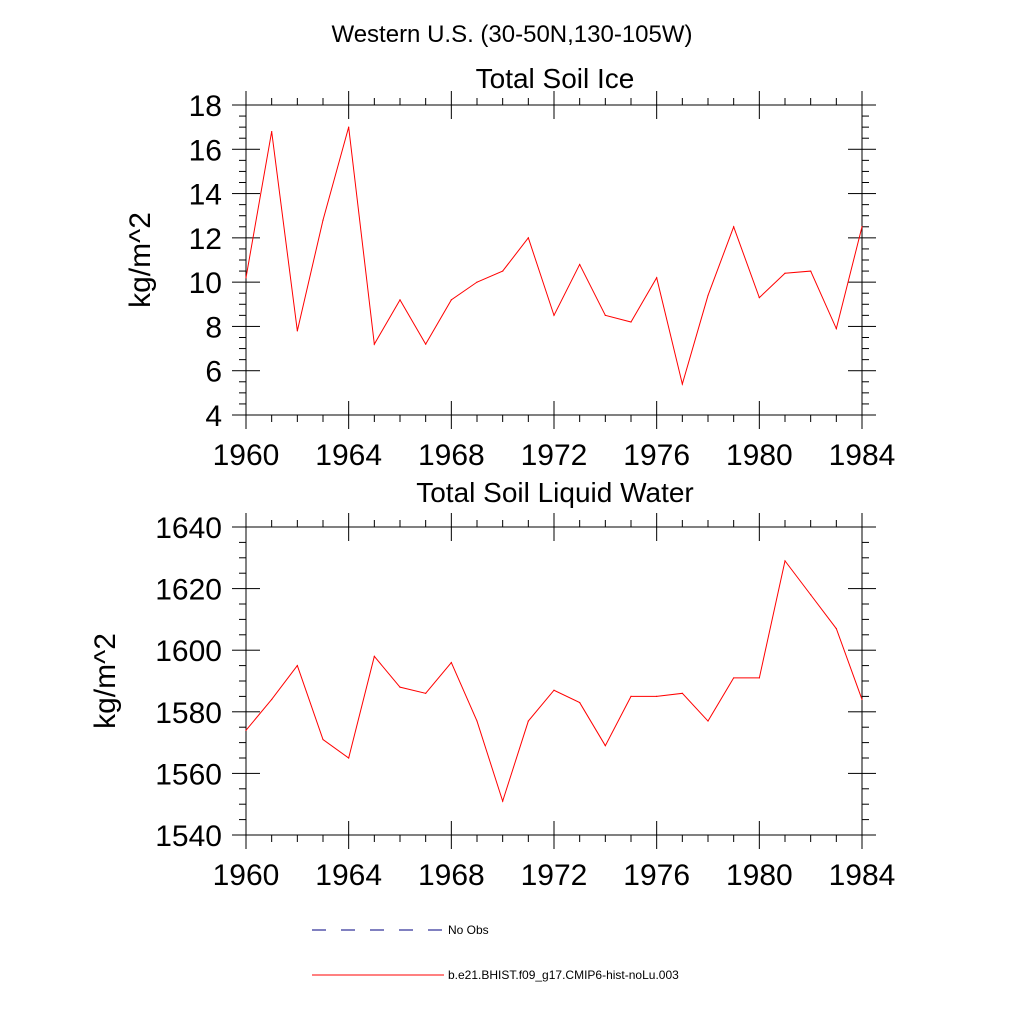  I want to click on y-tick-label: 14, so click(205, 195).